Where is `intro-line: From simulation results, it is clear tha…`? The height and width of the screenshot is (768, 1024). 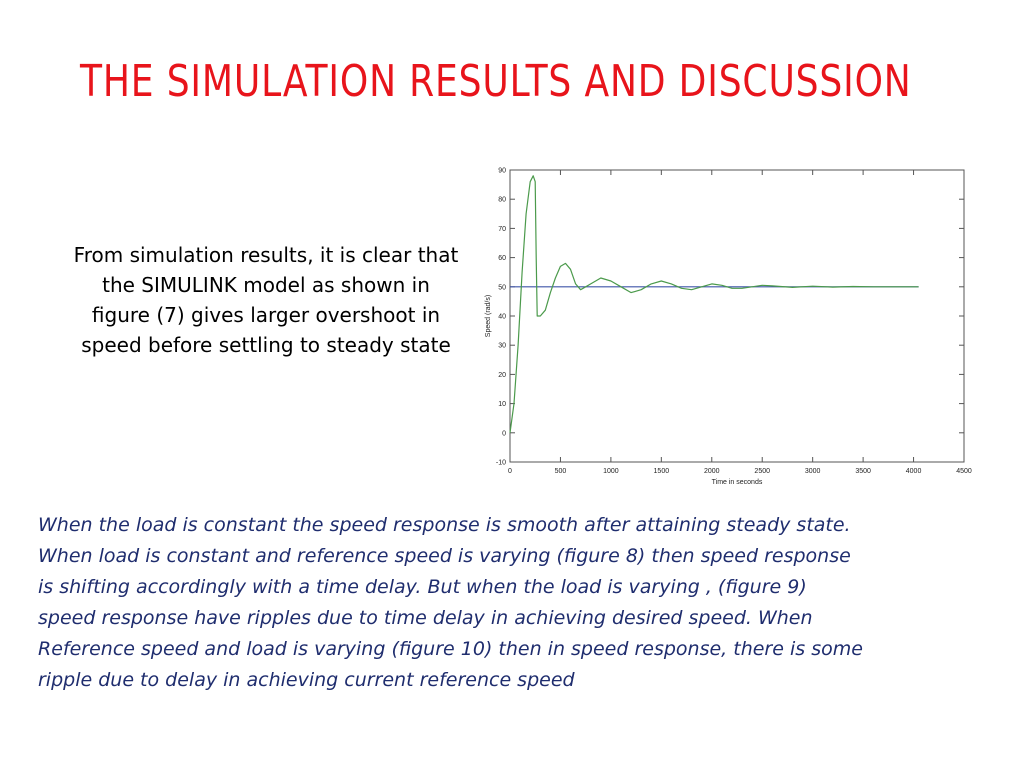
intro-line: From simulation results, it is clear tha… is located at coordinates (266, 255).